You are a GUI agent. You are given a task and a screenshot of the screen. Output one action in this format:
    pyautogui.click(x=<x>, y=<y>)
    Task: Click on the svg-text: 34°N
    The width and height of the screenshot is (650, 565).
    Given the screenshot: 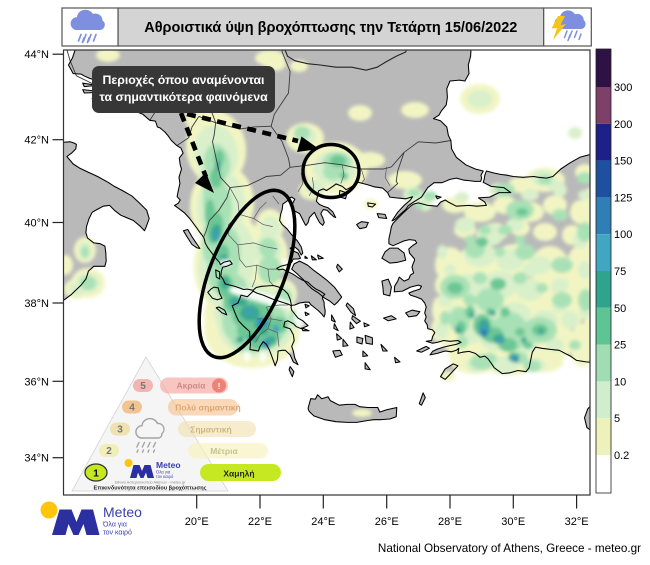 What is the action you would take?
    pyautogui.click(x=36, y=459)
    